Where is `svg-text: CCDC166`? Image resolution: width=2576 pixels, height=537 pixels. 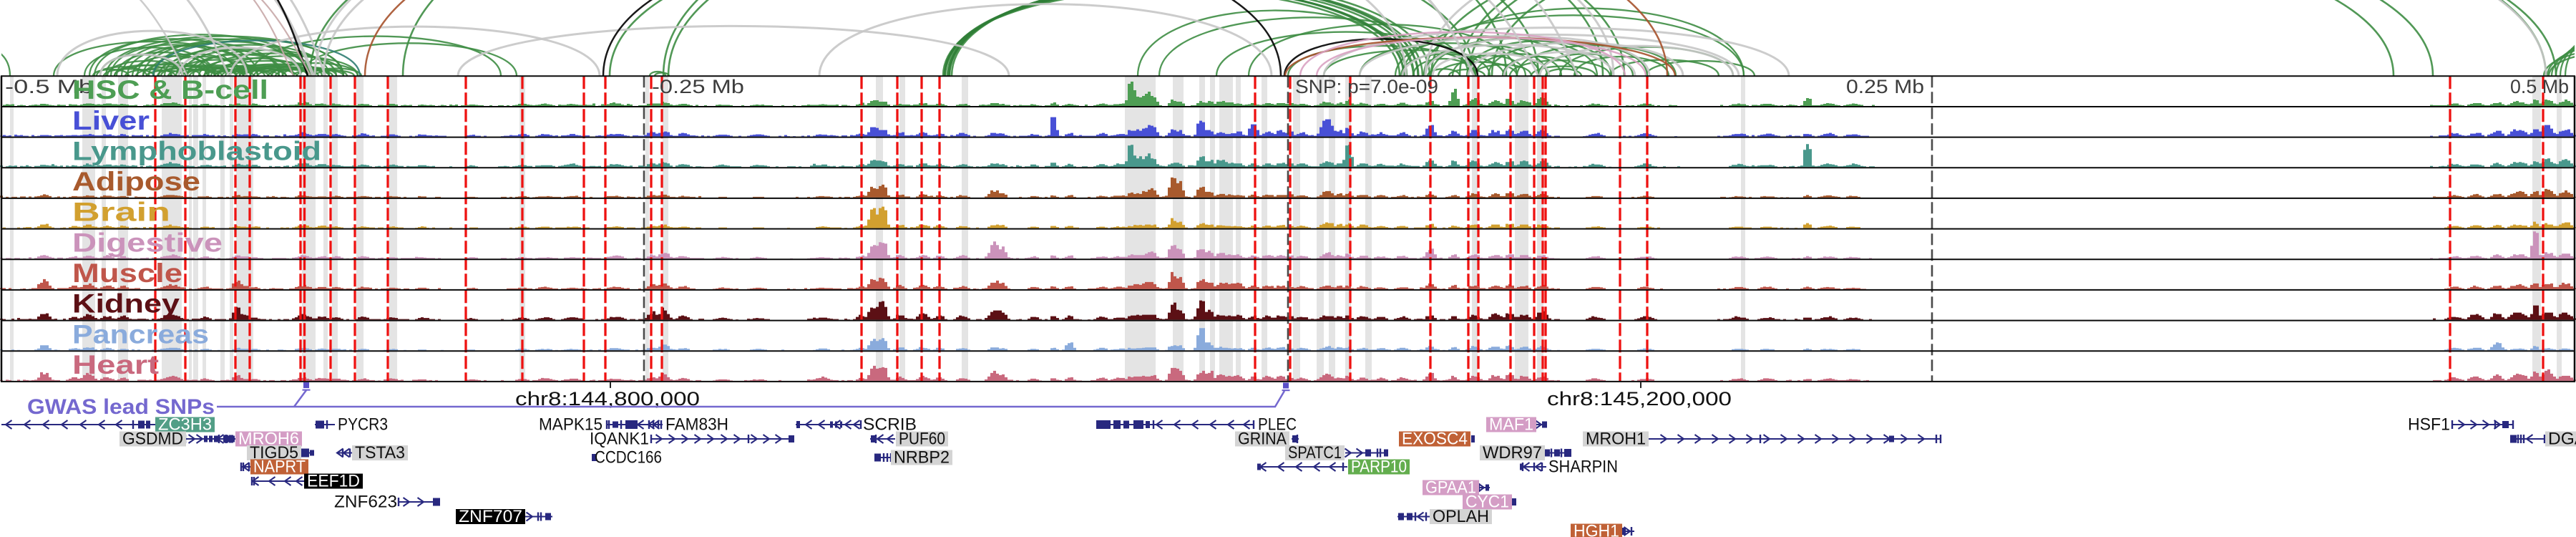
svg-text: CCDC166 is located at coordinates (628, 458).